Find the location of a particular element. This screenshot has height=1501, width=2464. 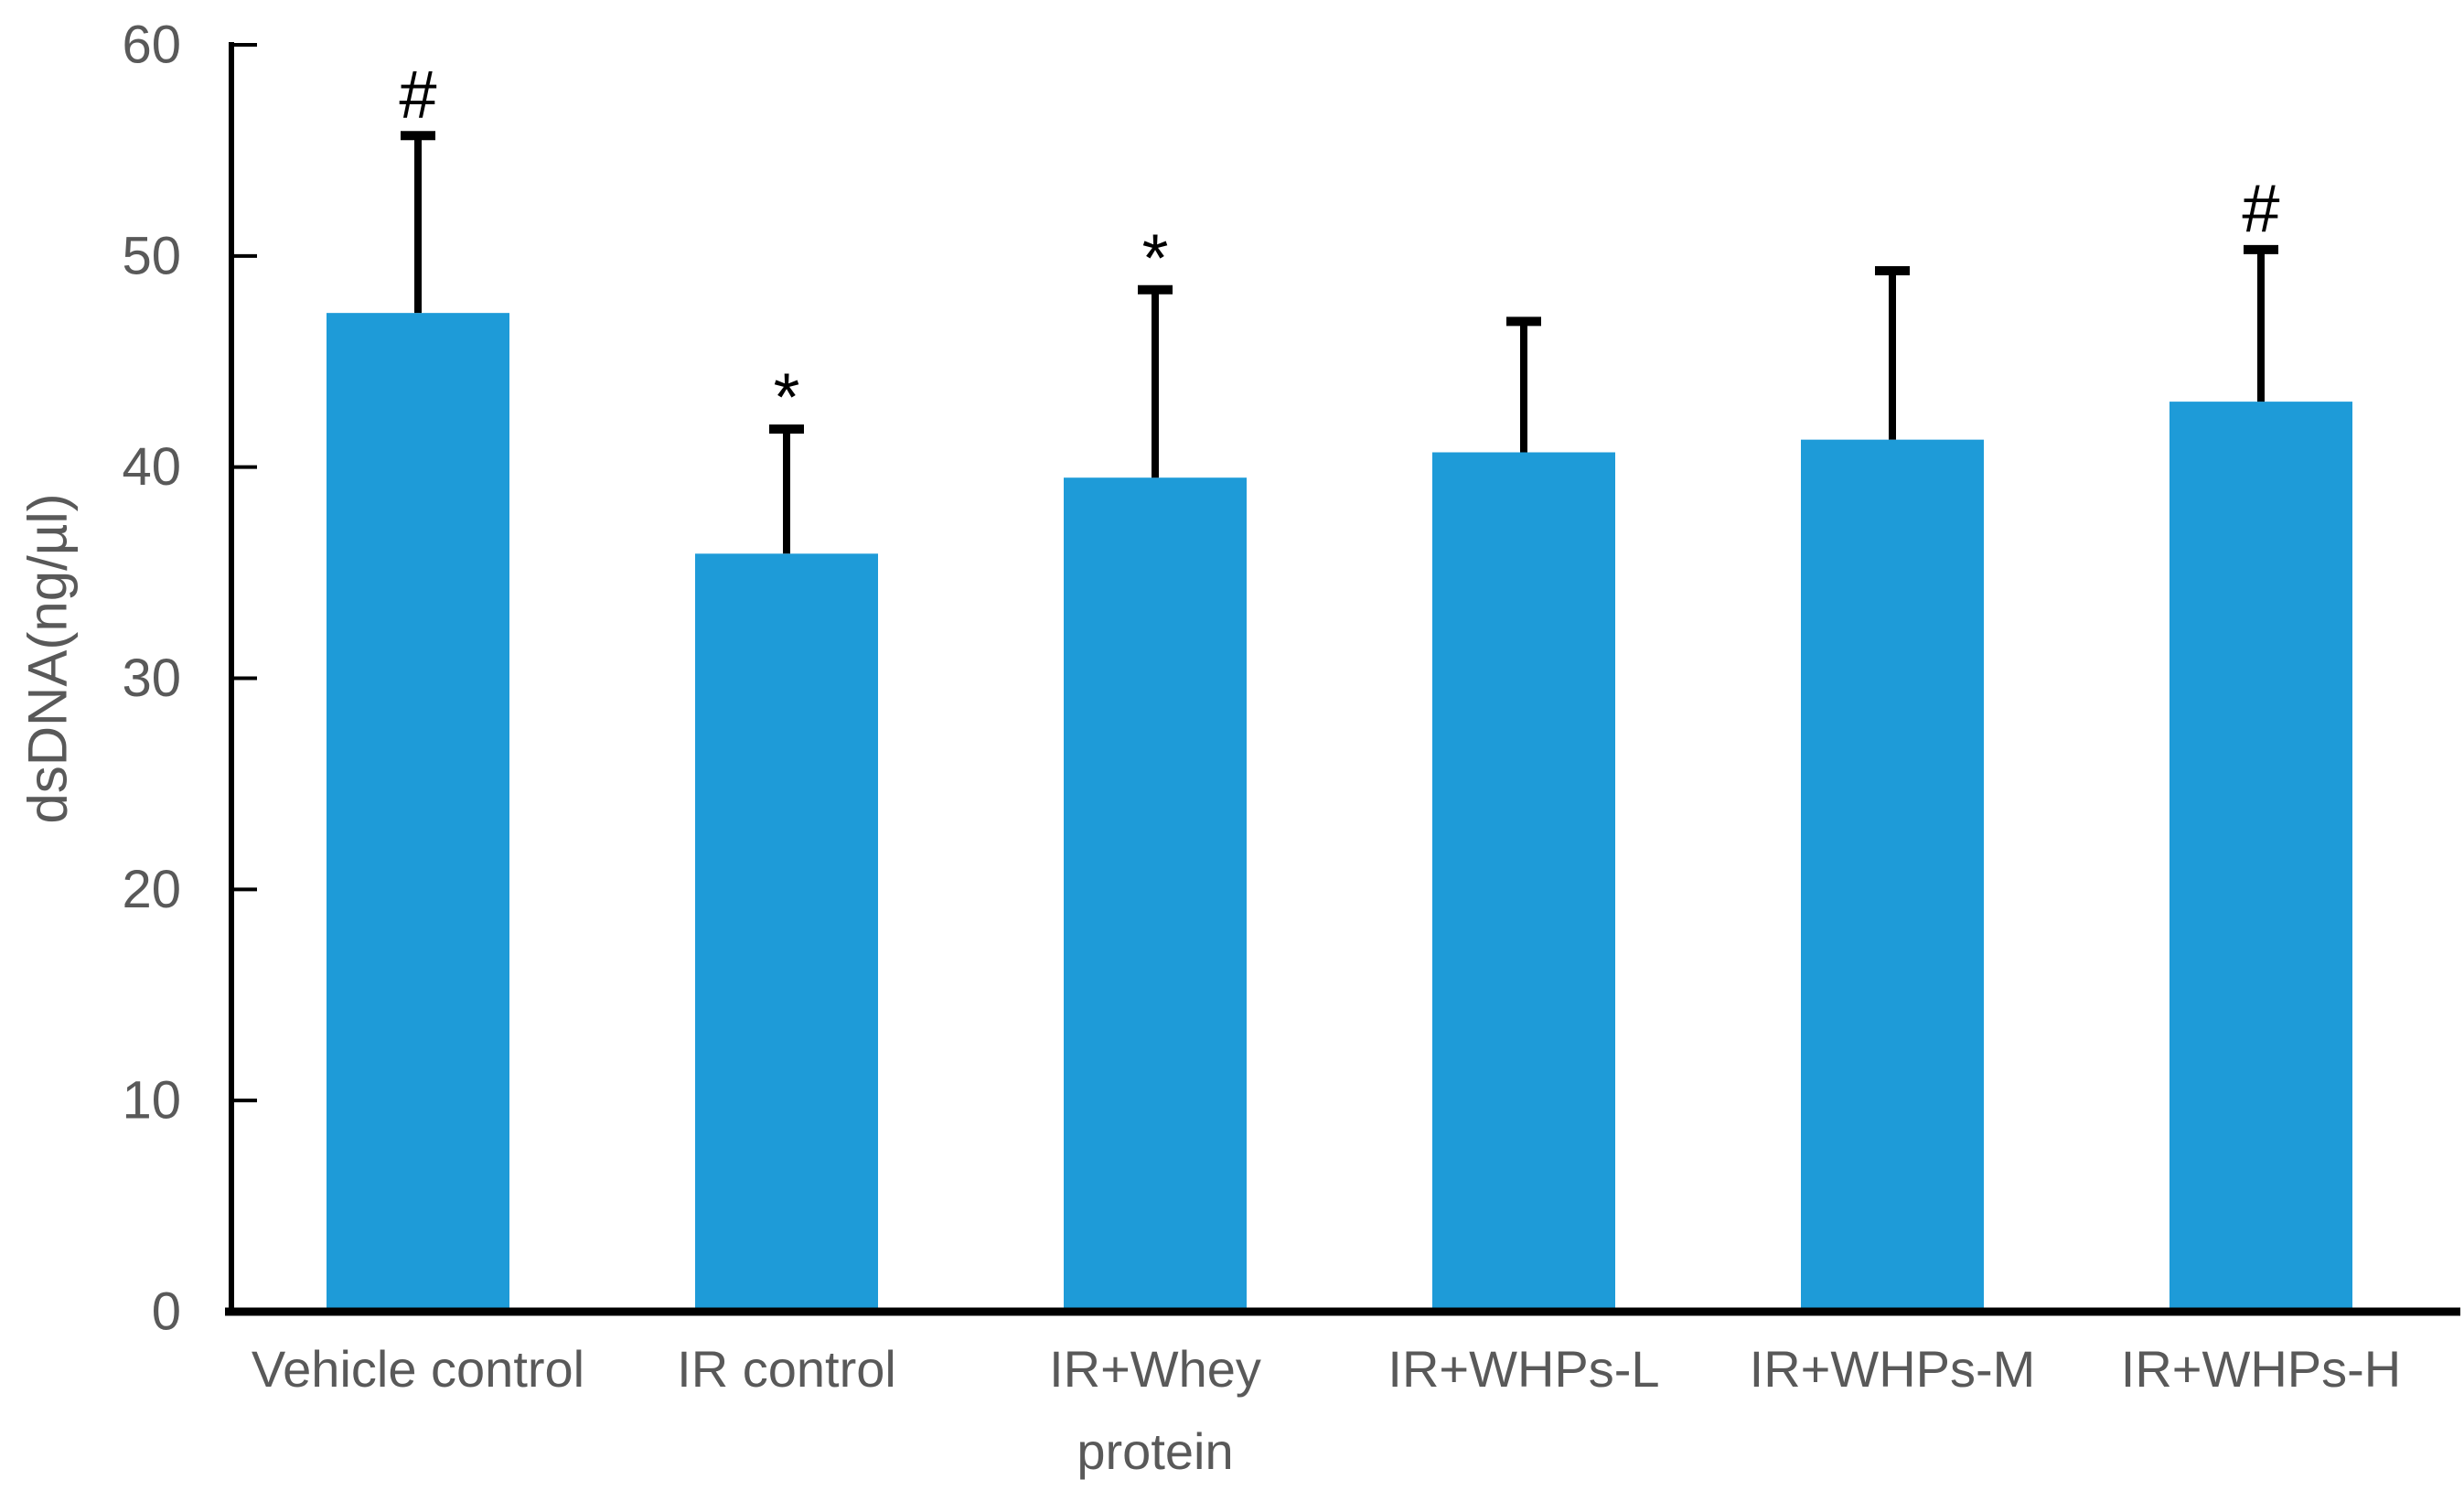

y-tick-label-20: 20 is located at coordinates (152, 890).